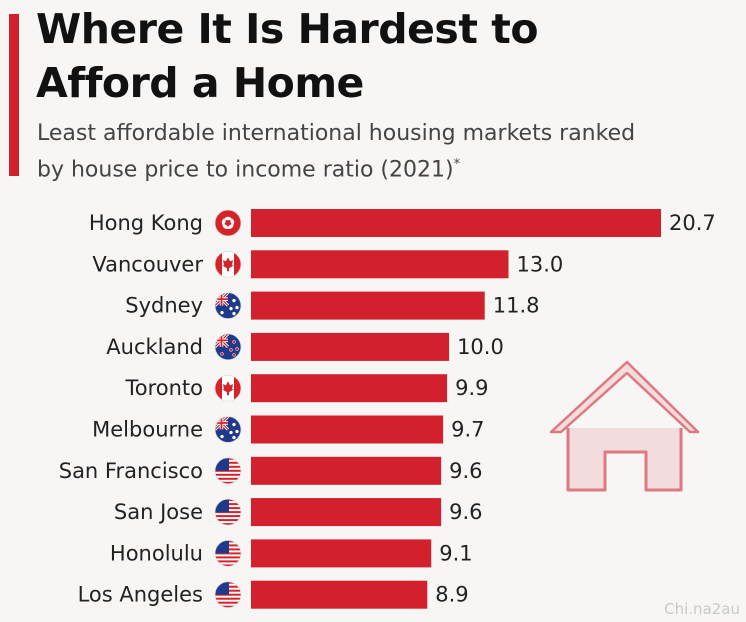 Image resolution: width=746 pixels, height=622 pixels. I want to click on footnote-mark: *, so click(457, 164).